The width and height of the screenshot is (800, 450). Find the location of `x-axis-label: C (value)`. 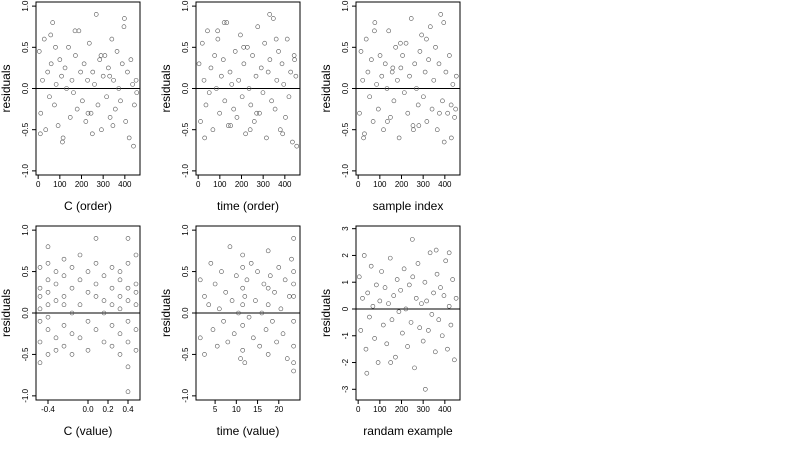

x-axis-label: C (value) is located at coordinates (88, 431).